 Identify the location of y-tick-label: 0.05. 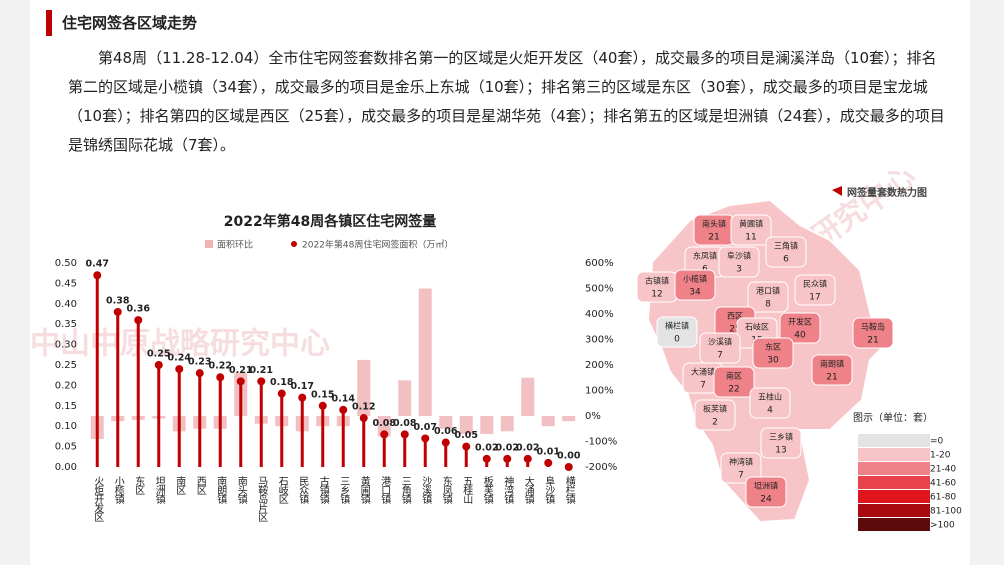
(66, 447).